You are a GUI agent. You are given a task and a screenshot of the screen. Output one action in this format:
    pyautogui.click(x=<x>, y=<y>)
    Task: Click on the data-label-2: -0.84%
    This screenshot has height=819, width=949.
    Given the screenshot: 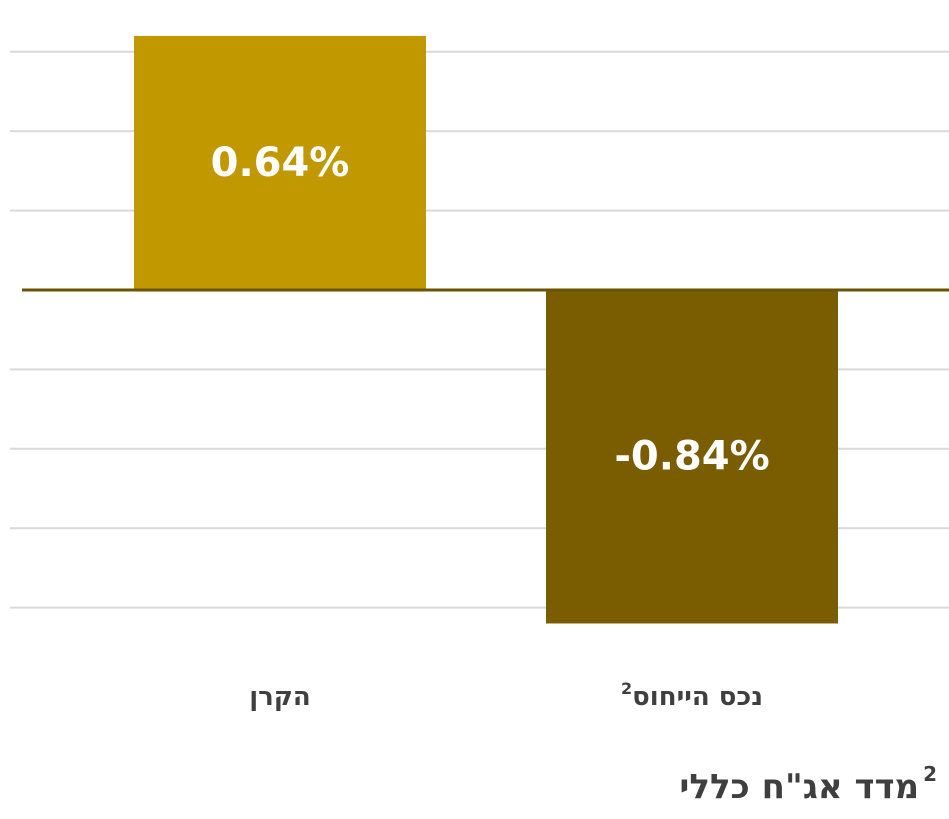 What is the action you would take?
    pyautogui.click(x=691, y=457)
    